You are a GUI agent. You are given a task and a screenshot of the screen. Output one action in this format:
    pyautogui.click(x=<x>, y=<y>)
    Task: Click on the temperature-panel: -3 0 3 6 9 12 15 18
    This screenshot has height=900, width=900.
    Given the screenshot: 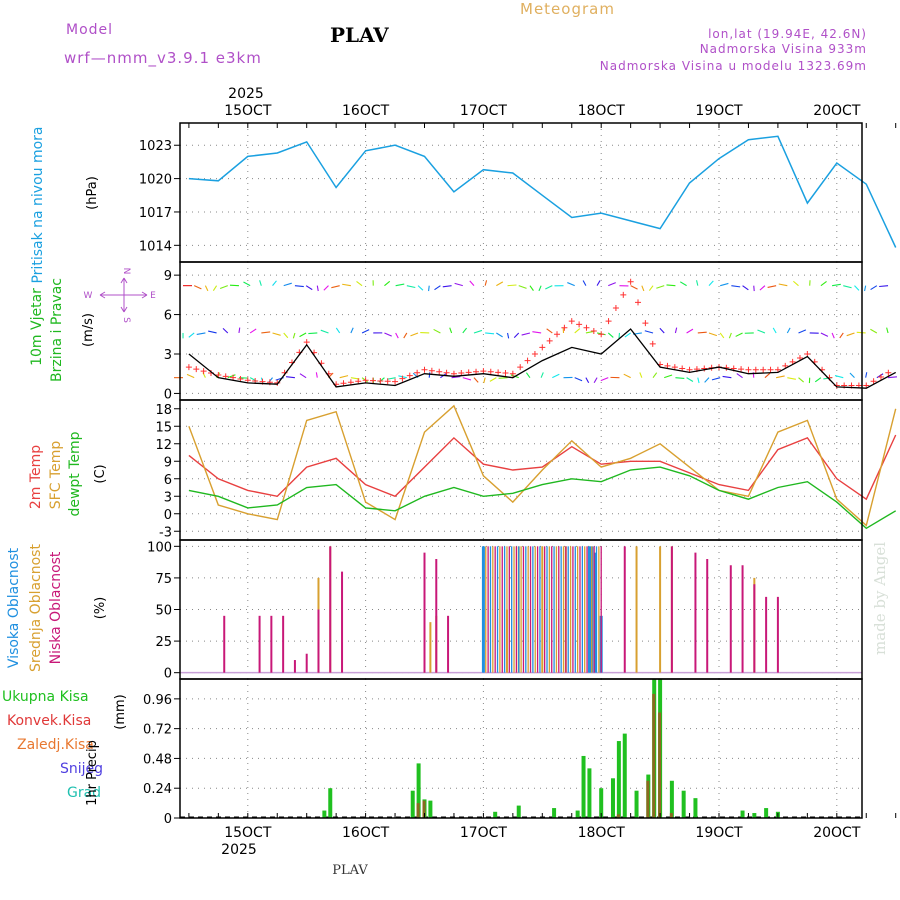 What is the action you would take?
    pyautogui.click(x=526, y=471)
    